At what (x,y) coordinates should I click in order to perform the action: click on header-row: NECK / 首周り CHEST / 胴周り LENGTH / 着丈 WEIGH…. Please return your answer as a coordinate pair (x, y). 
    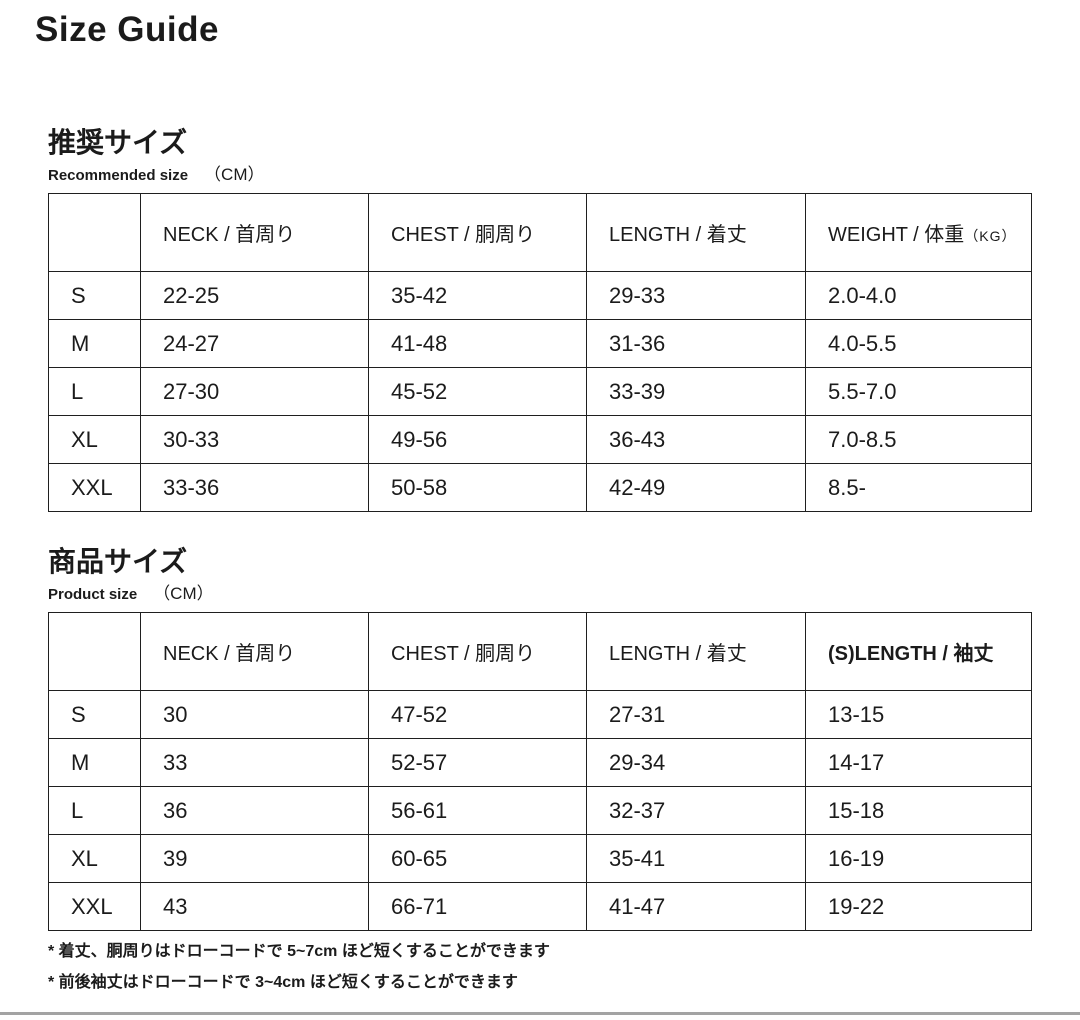
    Looking at the image, I should click on (540, 233).